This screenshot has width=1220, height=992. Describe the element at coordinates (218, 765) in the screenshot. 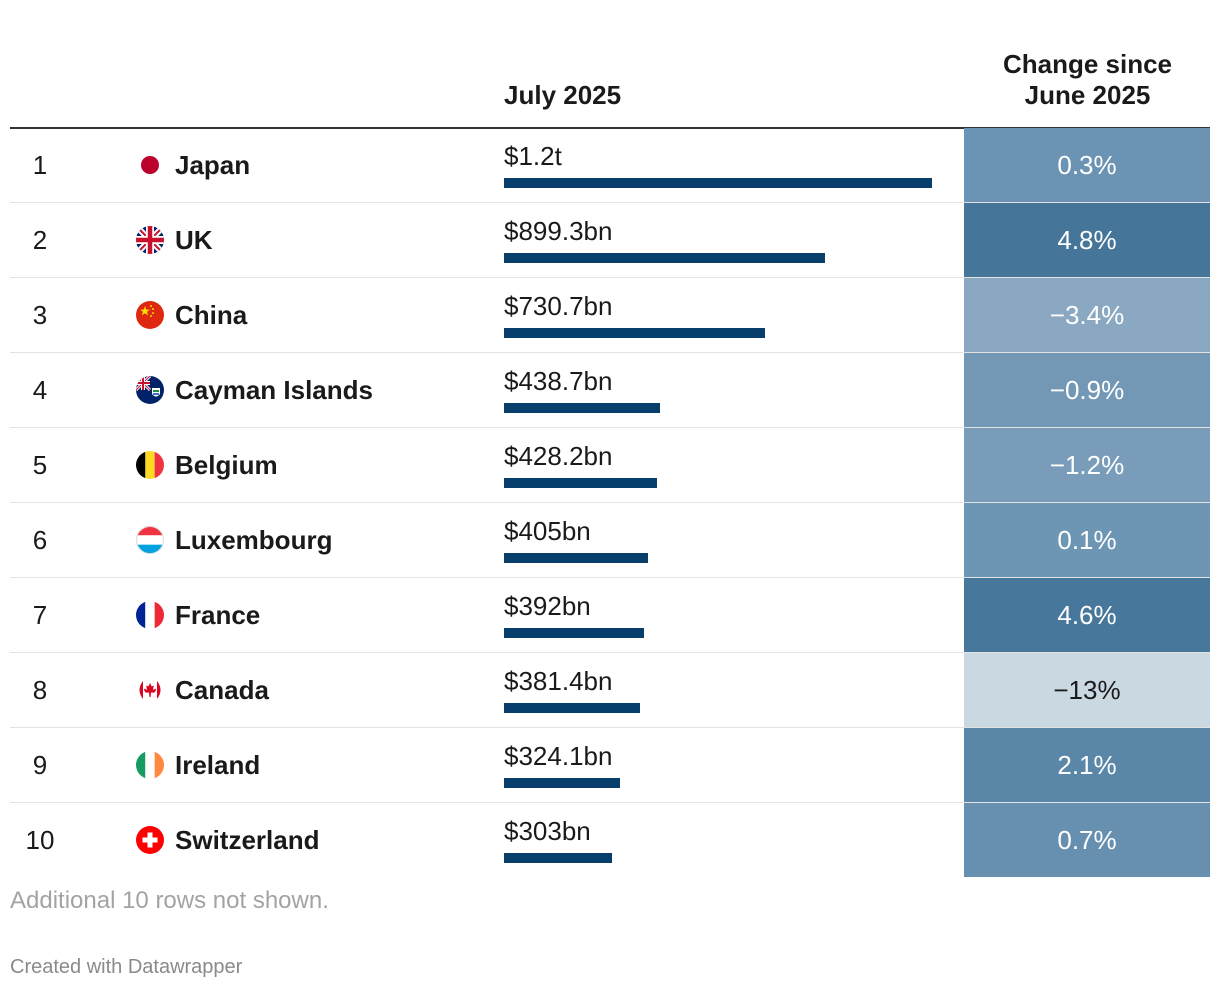

I see `country-name: Ireland` at that location.